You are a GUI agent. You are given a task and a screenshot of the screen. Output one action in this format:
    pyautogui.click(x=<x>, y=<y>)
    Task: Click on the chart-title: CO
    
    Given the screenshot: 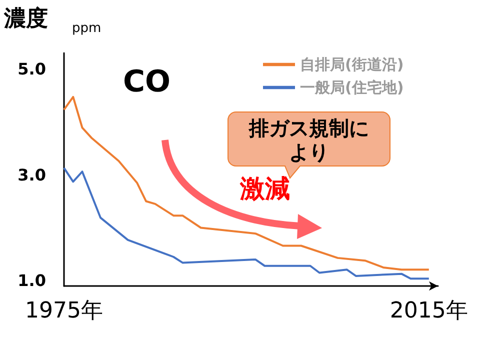 What is the action you would take?
    pyautogui.click(x=147, y=82)
    